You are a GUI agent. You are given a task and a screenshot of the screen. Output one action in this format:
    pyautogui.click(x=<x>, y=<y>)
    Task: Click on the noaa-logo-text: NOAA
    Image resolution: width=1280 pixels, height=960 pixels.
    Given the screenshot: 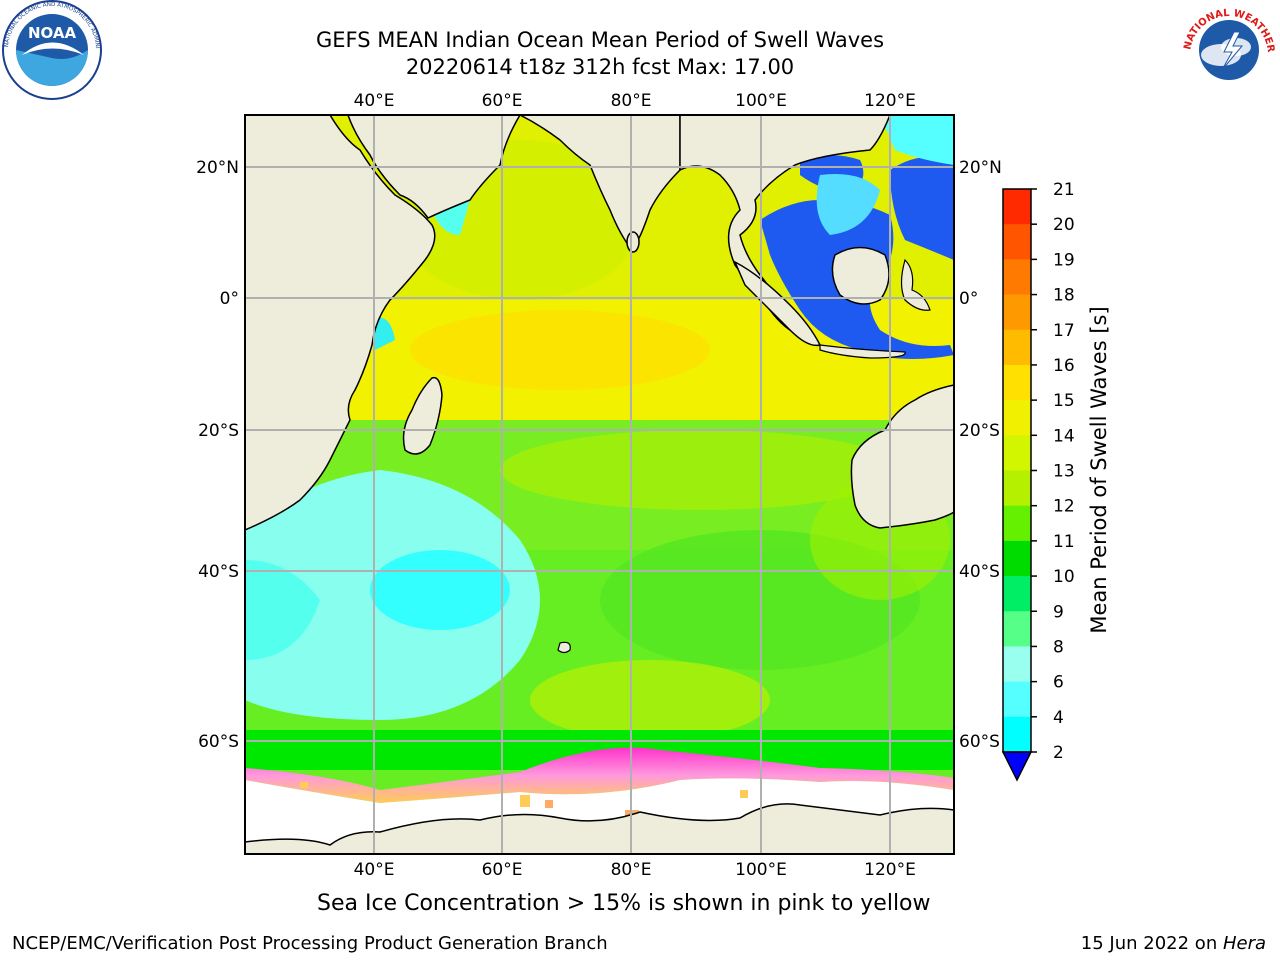 What is the action you would take?
    pyautogui.click(x=52, y=33)
    